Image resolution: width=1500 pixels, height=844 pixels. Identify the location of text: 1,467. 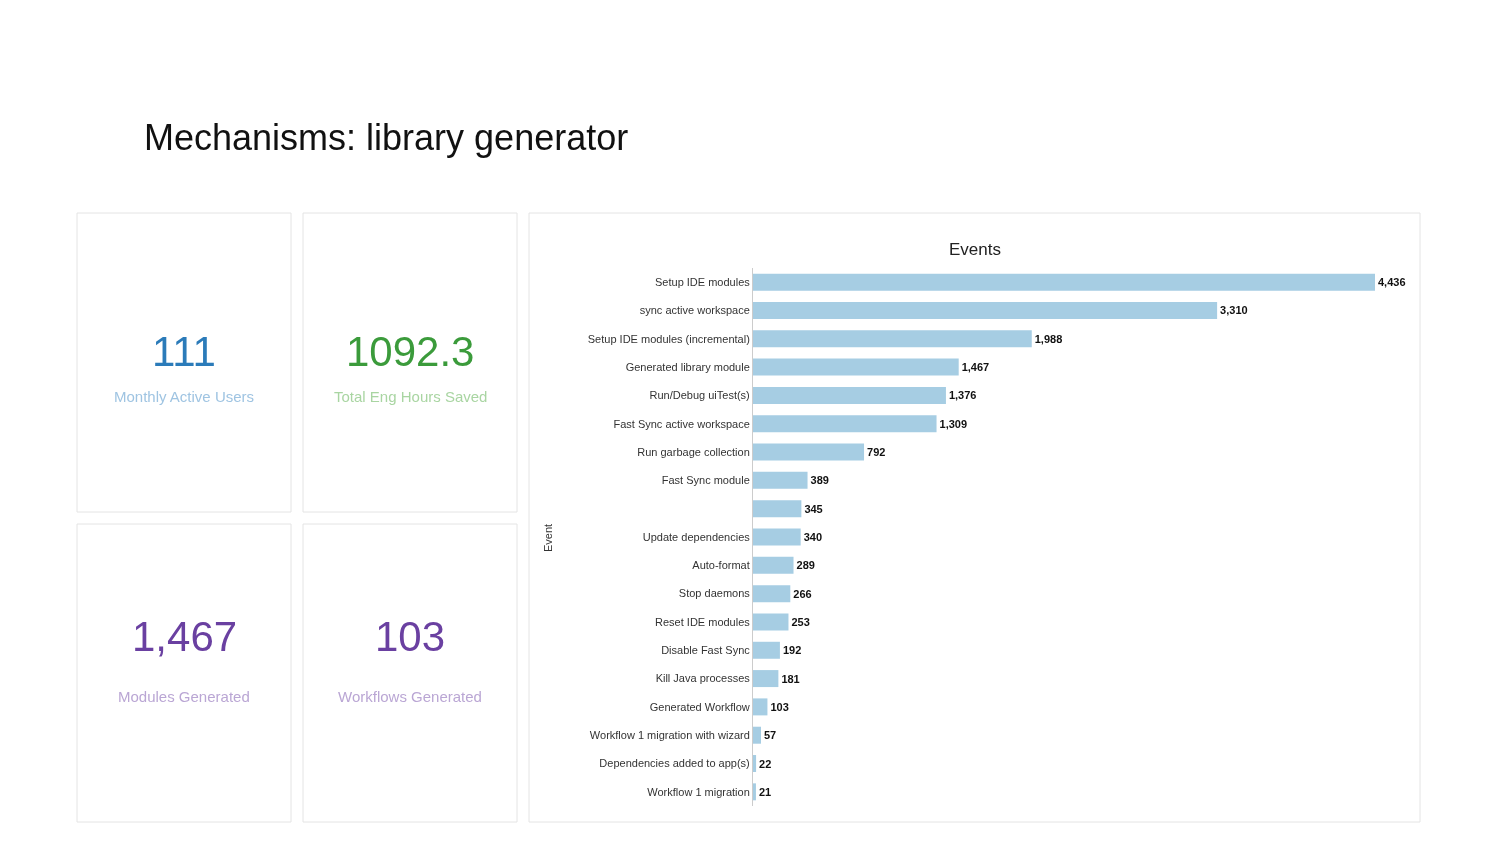
(185, 636).